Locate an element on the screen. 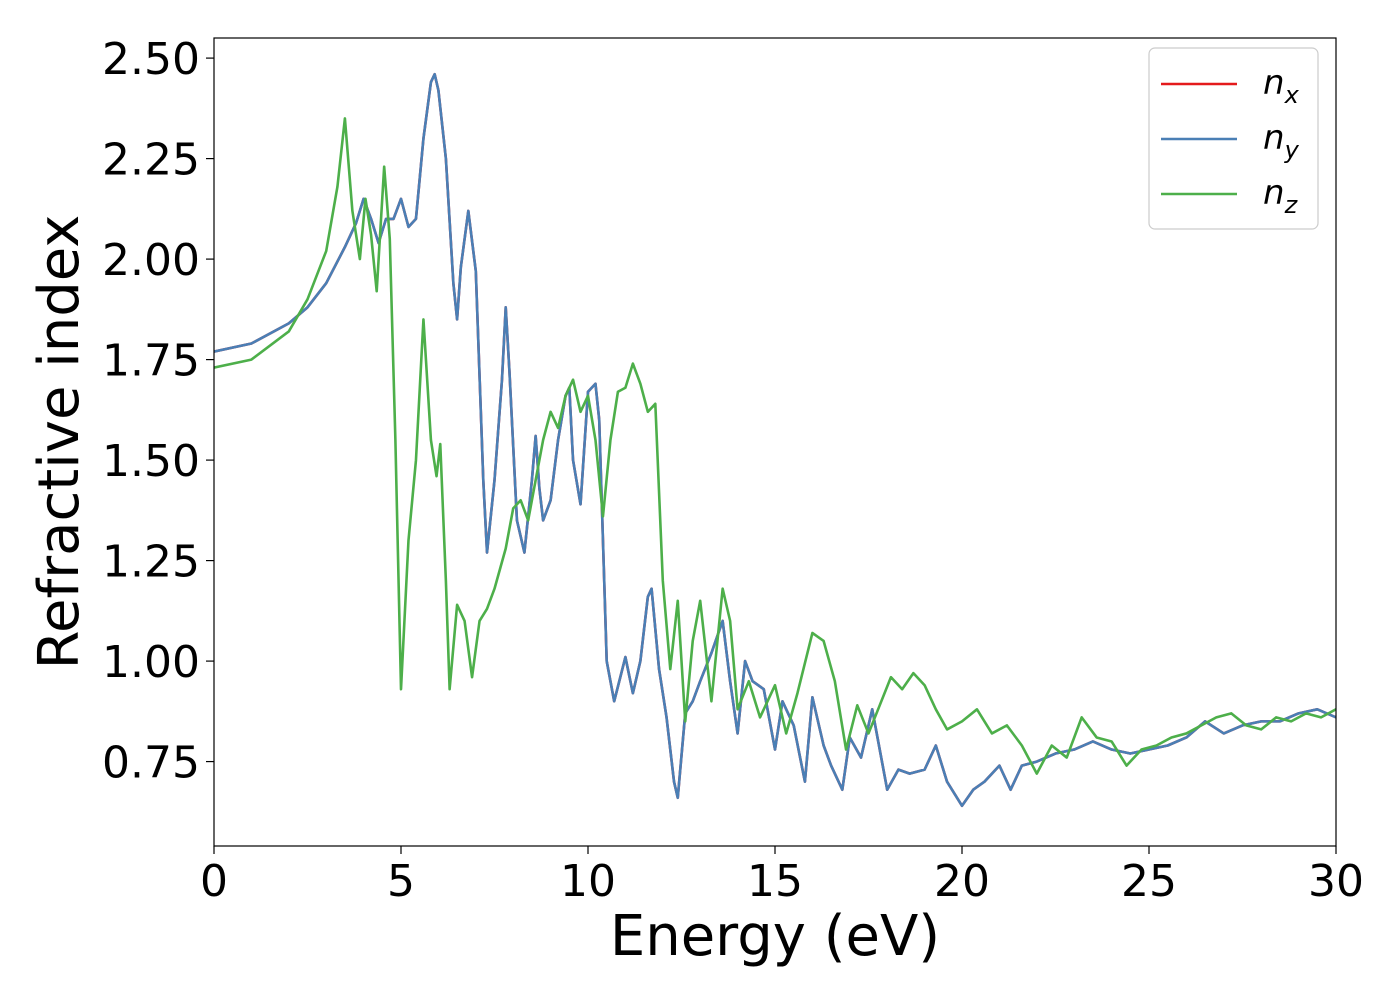  y-tick-label: 2.00 is located at coordinates (151, 260).